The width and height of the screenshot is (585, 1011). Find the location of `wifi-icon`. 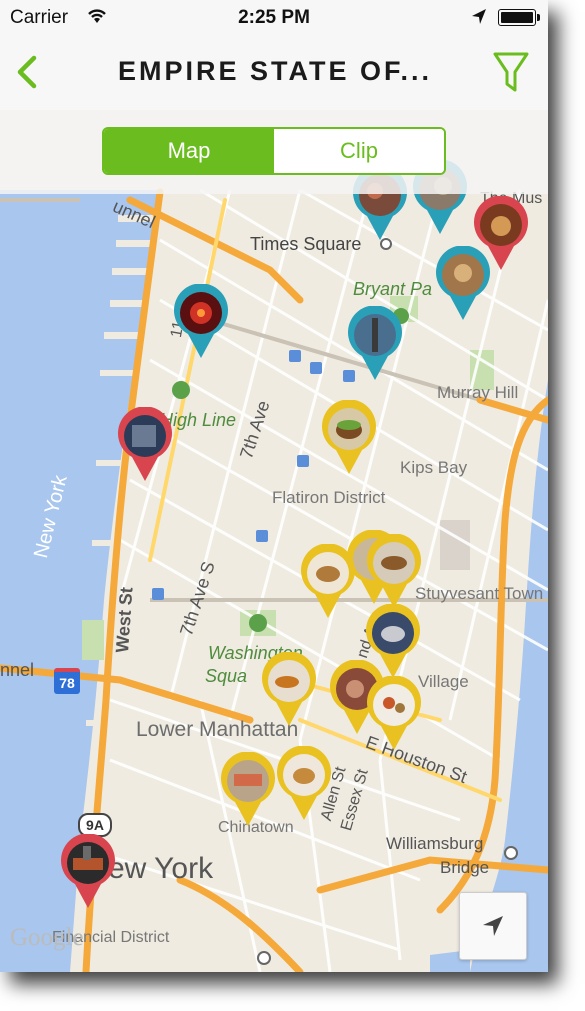

wifi-icon is located at coordinates (97, 16).